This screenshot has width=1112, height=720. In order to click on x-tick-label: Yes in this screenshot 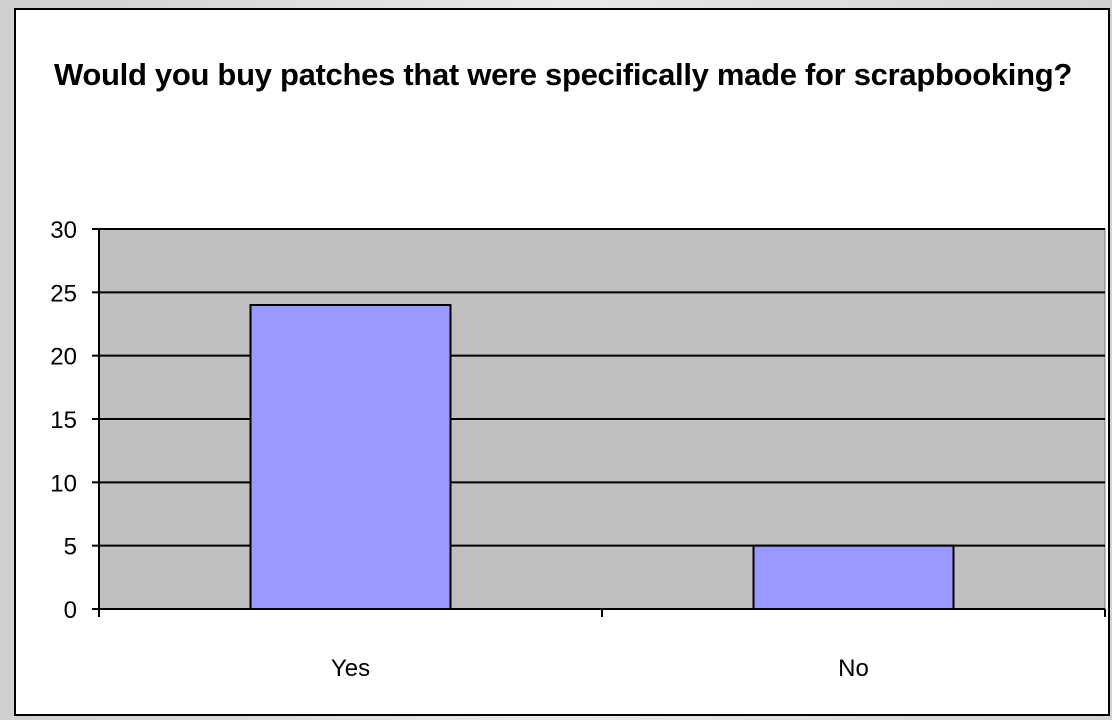, I will do `click(350, 668)`.